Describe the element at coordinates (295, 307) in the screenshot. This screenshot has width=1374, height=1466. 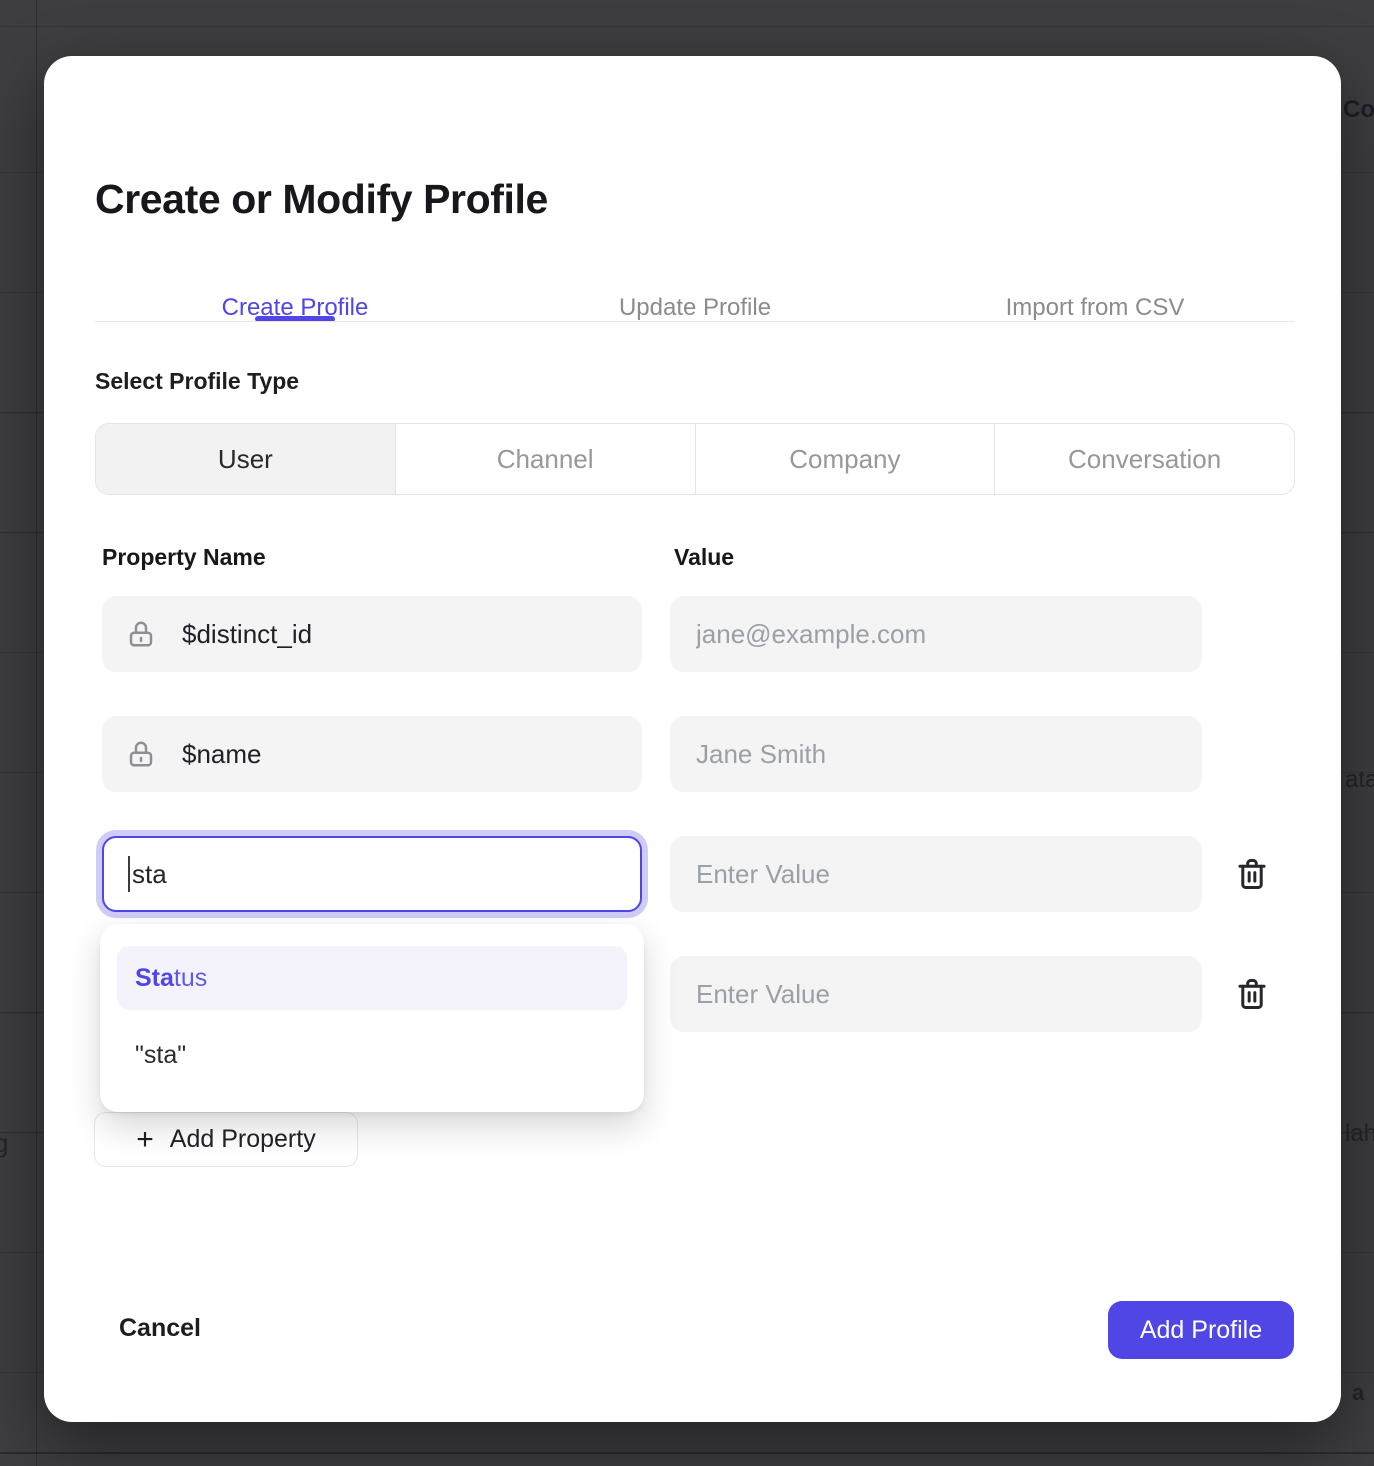
I see `tab-create-profile: Create Profile` at that location.